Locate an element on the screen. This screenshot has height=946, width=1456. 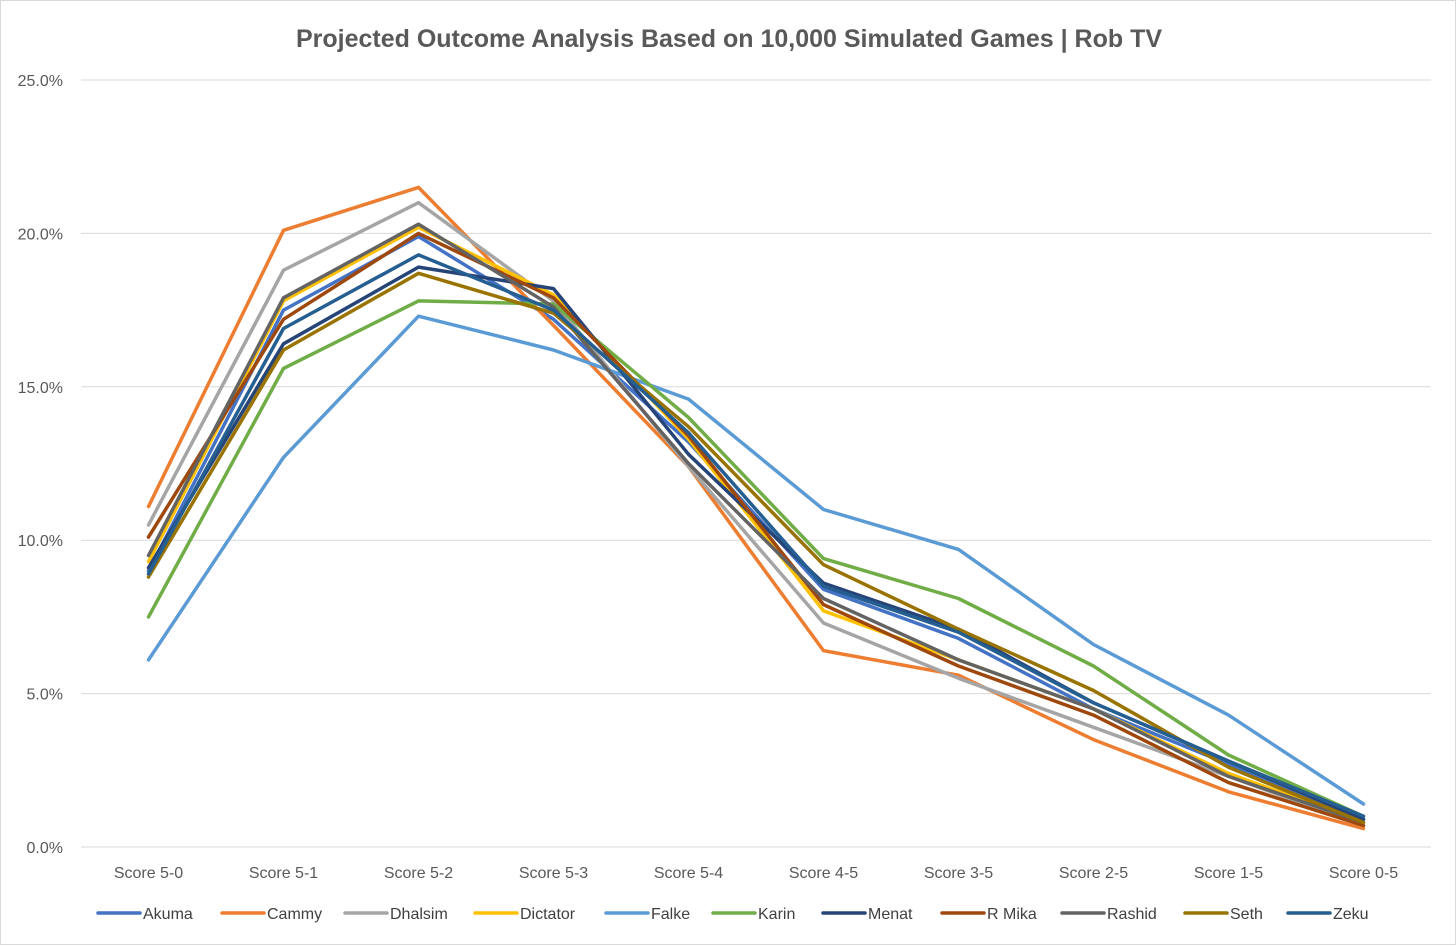
legend-label-dhalsim: Dhalsim is located at coordinates (419, 914).